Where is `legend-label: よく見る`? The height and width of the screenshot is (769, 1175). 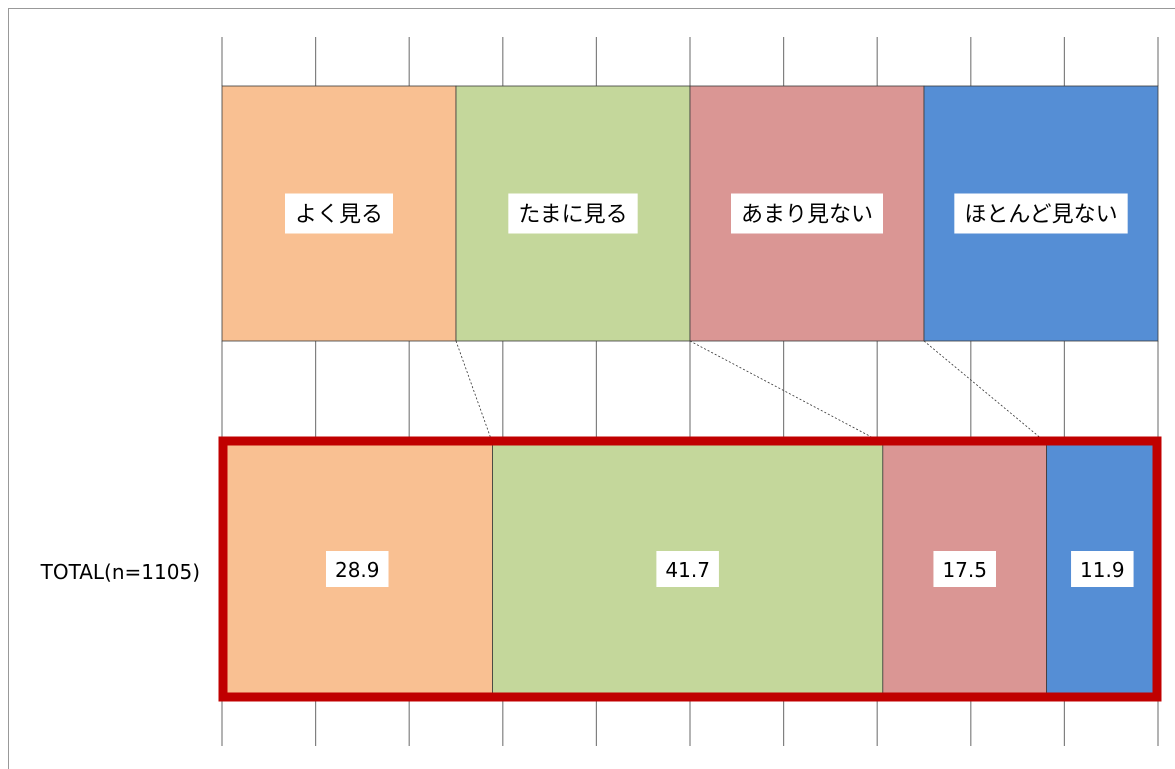
legend-label: よく見る is located at coordinates (339, 215).